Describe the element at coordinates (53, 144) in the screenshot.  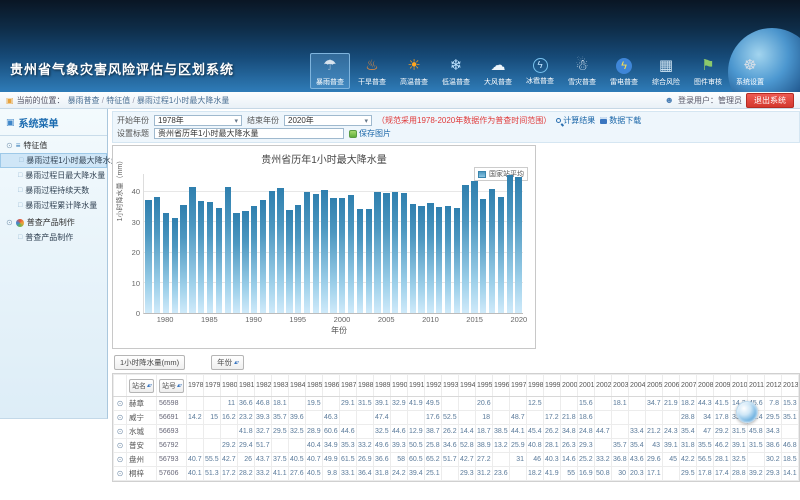
I see `sidebar-group-feature-values: ⊙ ≡ 特征值` at that location.